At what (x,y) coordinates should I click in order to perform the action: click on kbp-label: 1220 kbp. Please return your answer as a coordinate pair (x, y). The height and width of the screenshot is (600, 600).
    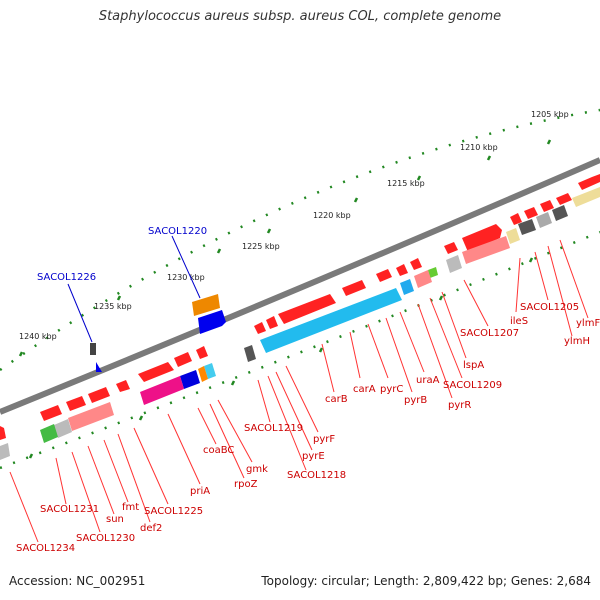
    Looking at the image, I should click on (332, 215).